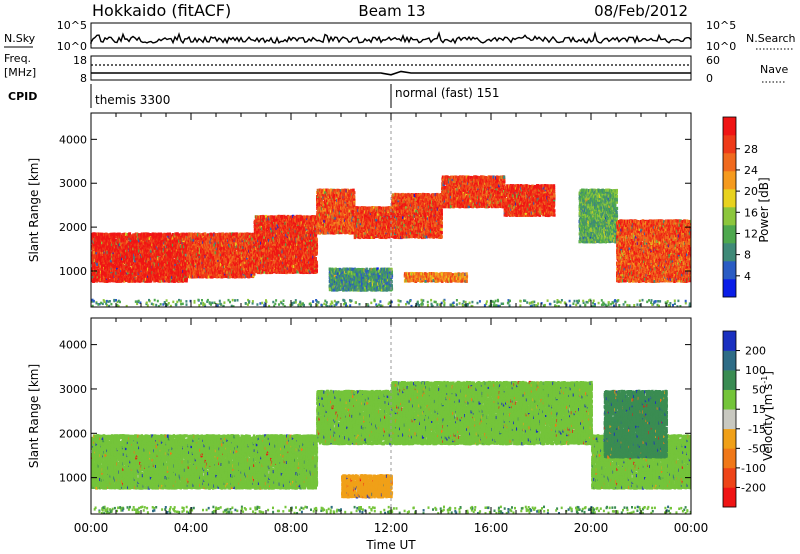 The width and height of the screenshot is (800, 554). I want to click on freq-label-2: [MHz], so click(20, 72).